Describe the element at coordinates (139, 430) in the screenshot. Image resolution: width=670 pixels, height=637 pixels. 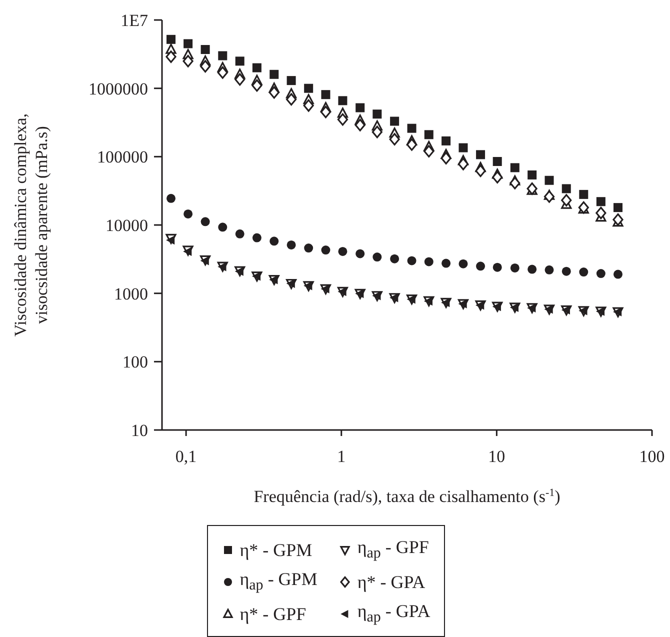
I see `y-tick-label: 10` at that location.